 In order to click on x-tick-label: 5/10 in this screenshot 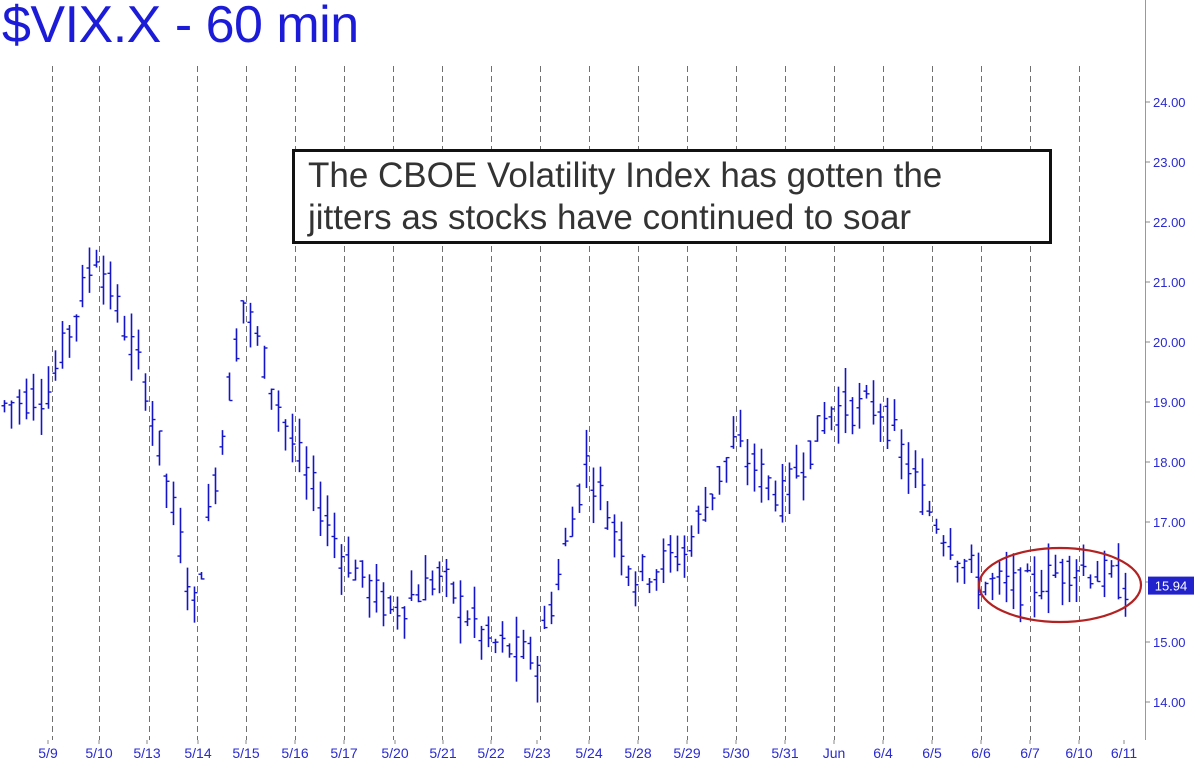, I will do `click(98, 753)`.